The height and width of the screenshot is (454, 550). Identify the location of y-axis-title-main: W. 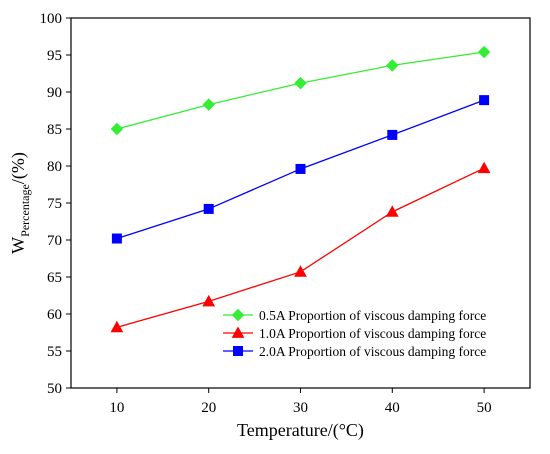
(18, 245).